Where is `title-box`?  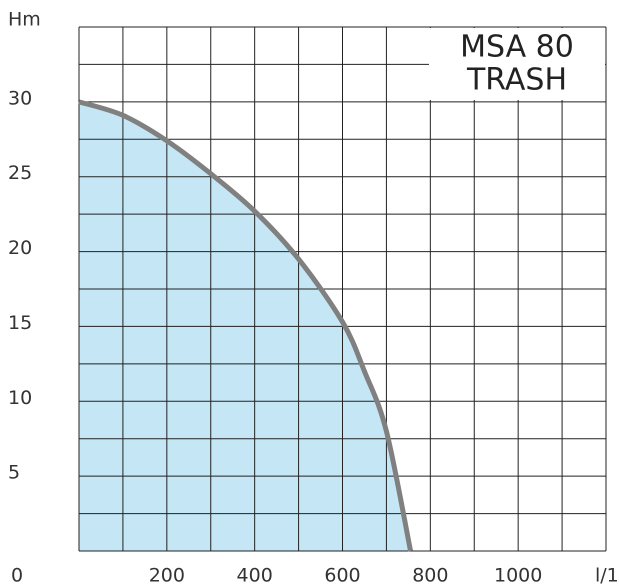
title-box is located at coordinates (517, 64).